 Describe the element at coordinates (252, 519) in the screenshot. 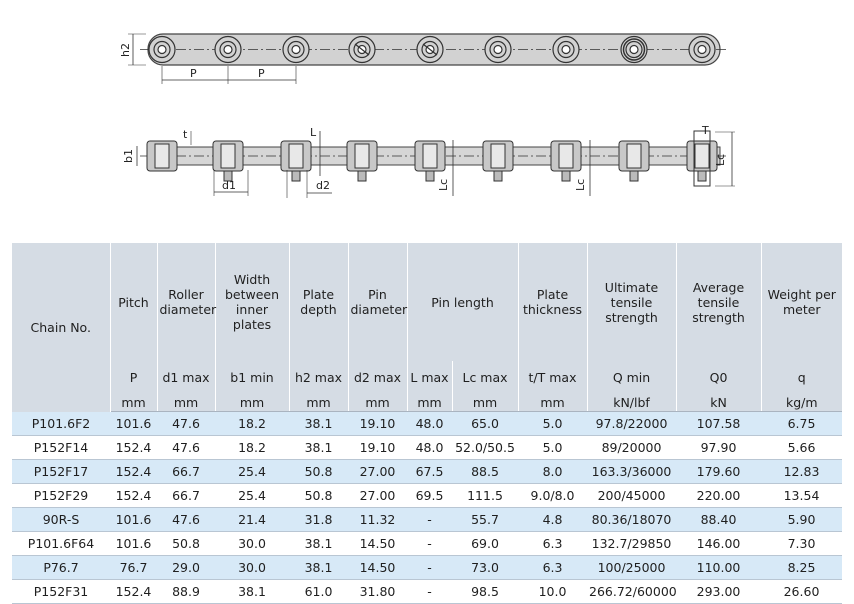

I see `value-cell: 21.4` at that location.